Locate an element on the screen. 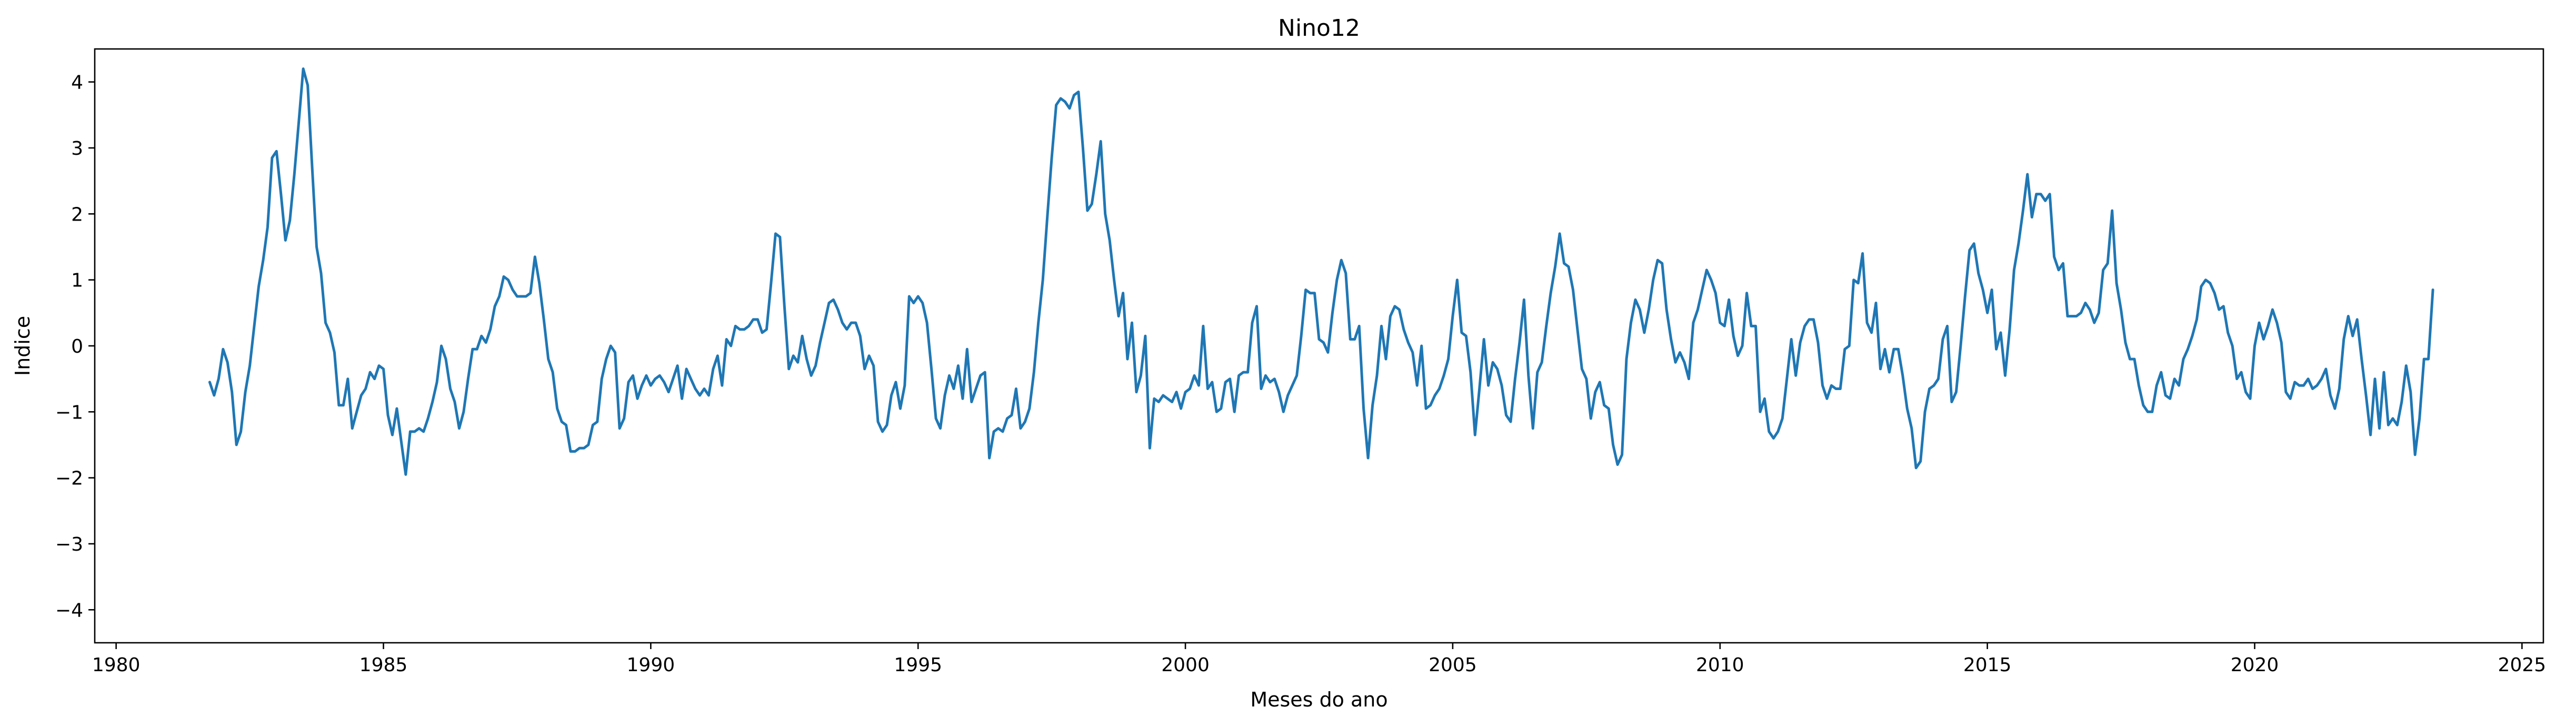  x-tick-label: 1980 is located at coordinates (117, 665).